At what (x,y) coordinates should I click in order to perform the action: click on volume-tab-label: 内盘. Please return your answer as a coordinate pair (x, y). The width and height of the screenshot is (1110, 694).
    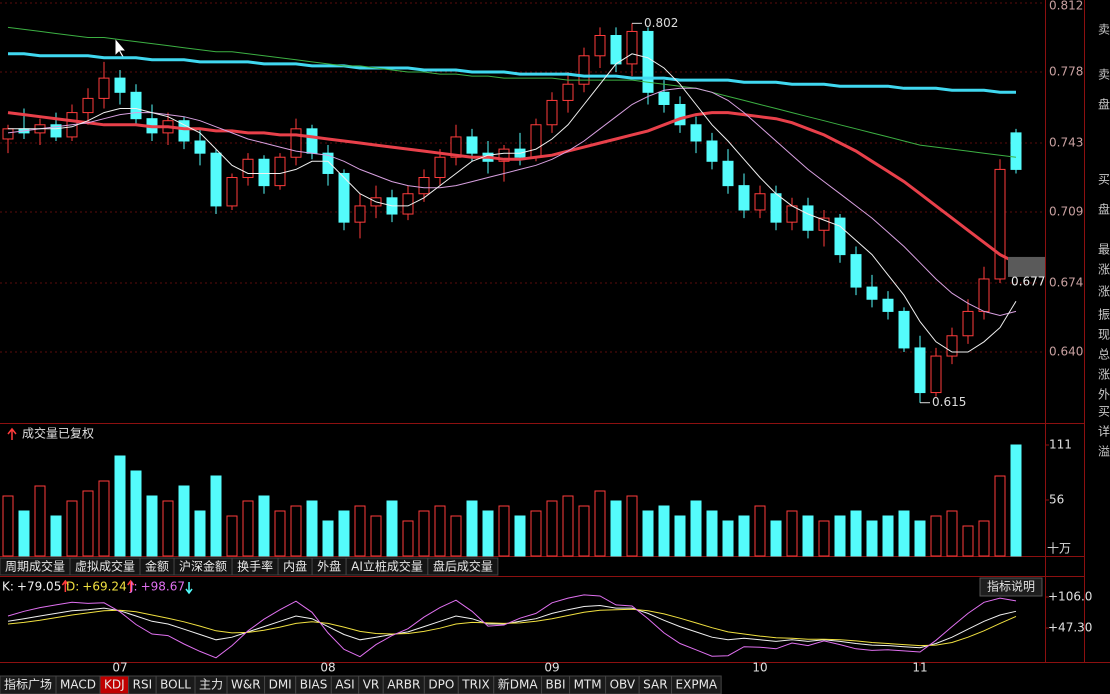
    Looking at the image, I should click on (295, 566).